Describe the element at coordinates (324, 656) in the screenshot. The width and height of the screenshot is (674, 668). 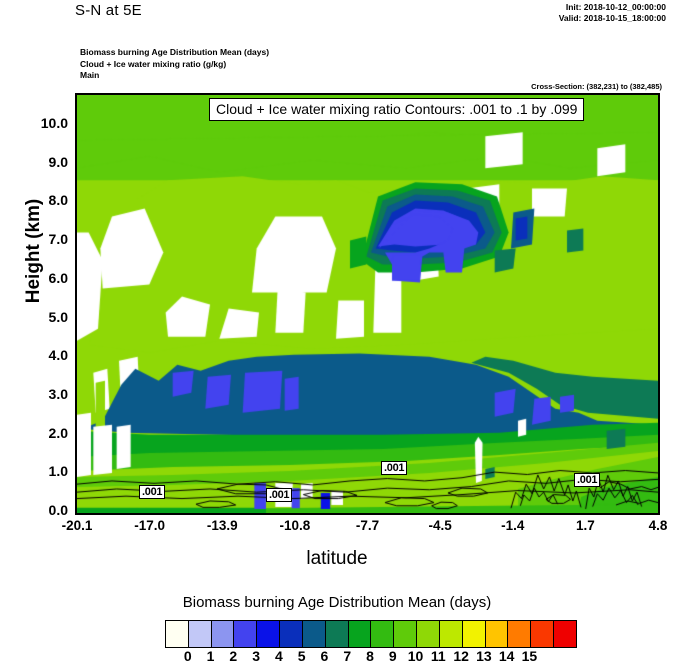
I see `colorbar-tick-label: 6` at that location.